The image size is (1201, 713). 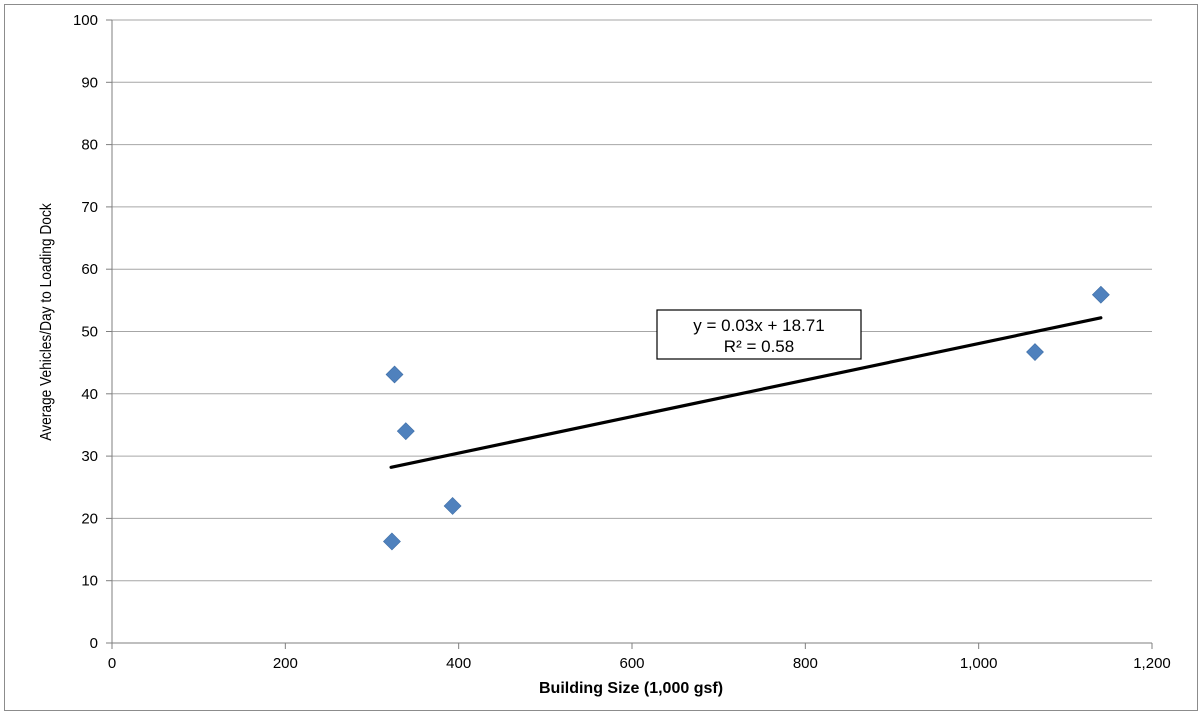 What do you see at coordinates (1152, 663) in the screenshot?
I see `x-tick-label: 1,200` at bounding box center [1152, 663].